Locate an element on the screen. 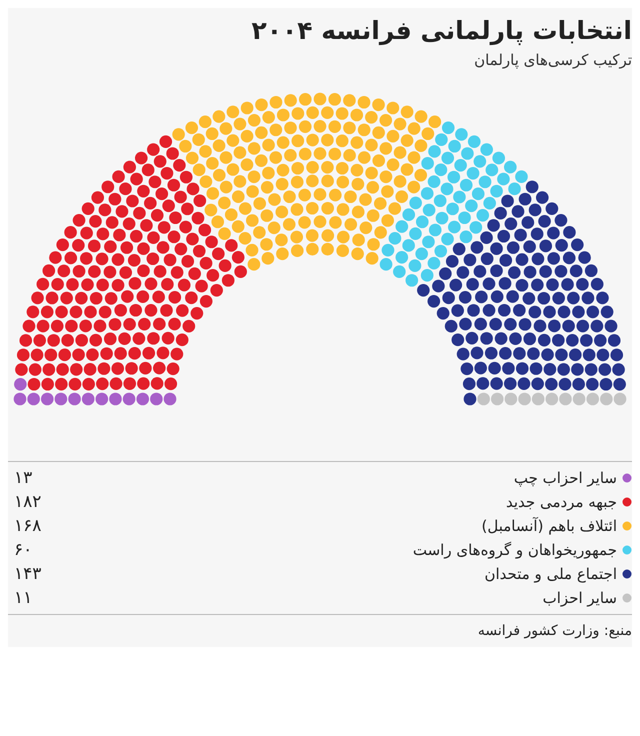 The image size is (640, 736). text: منبع: وزارت کشور فرانسه is located at coordinates (554, 631).